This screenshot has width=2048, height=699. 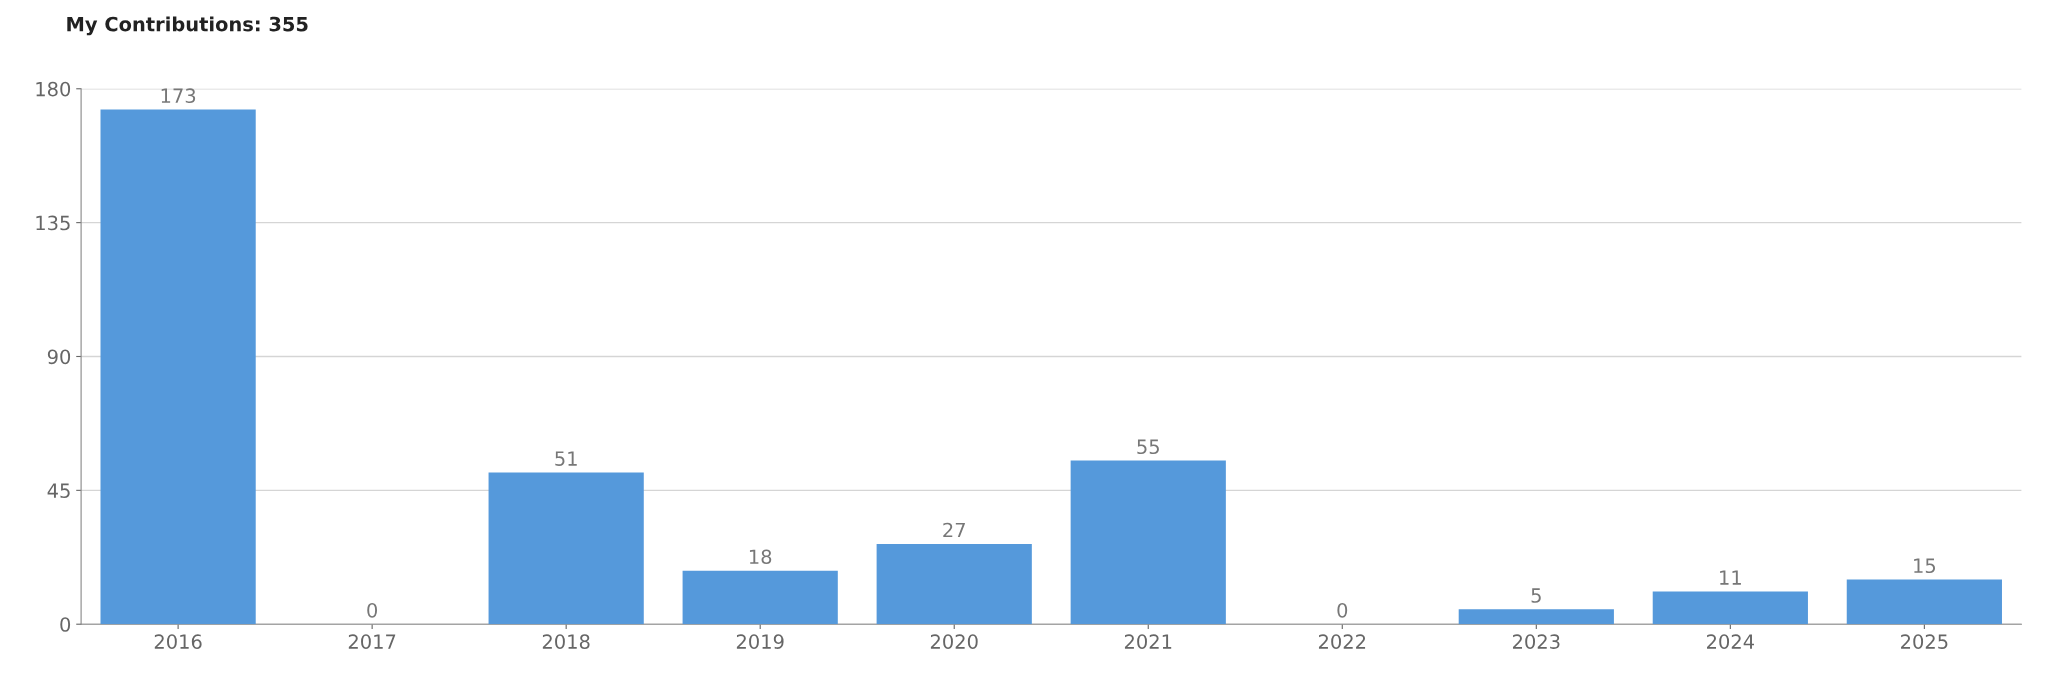 What do you see at coordinates (1342, 641) in the screenshot?
I see `x-tick-label: 2022` at bounding box center [1342, 641].